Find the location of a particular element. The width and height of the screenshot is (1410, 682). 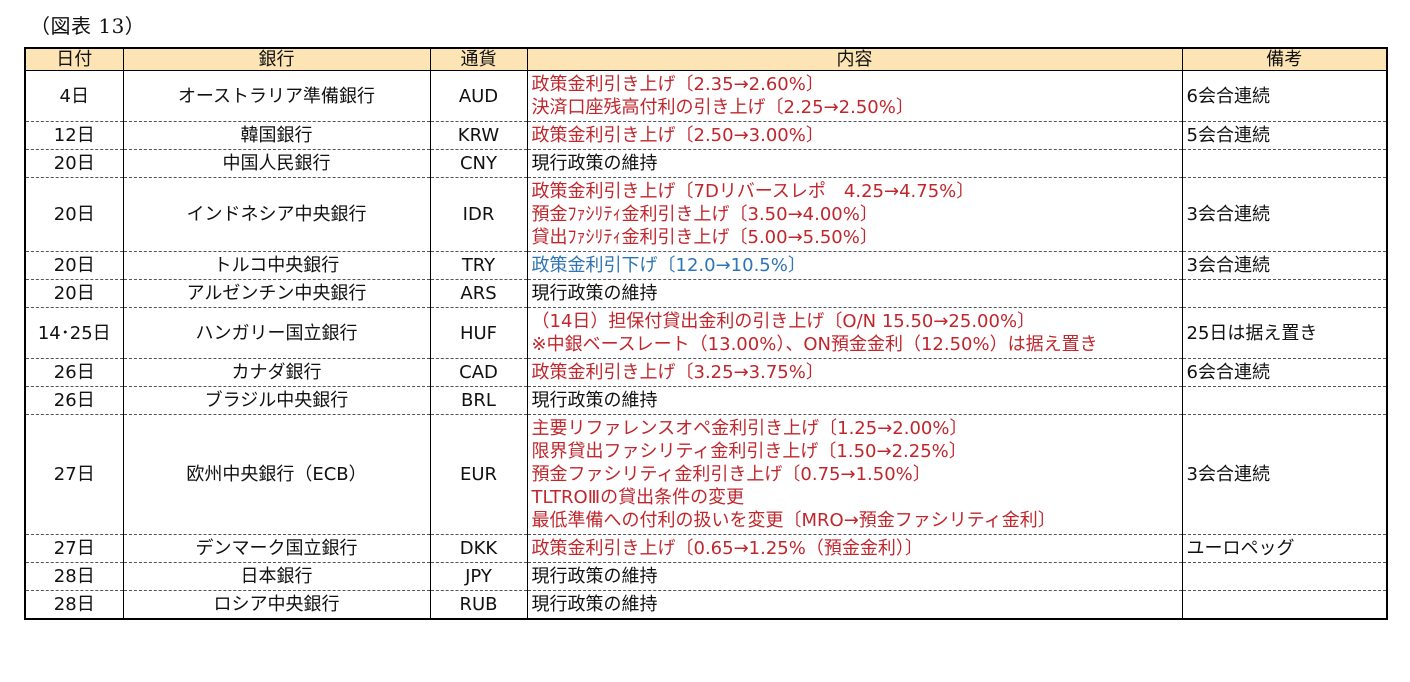

cell-content: 政策金利引き上げ〔3.25→3.75%〕 is located at coordinates (854, 372).